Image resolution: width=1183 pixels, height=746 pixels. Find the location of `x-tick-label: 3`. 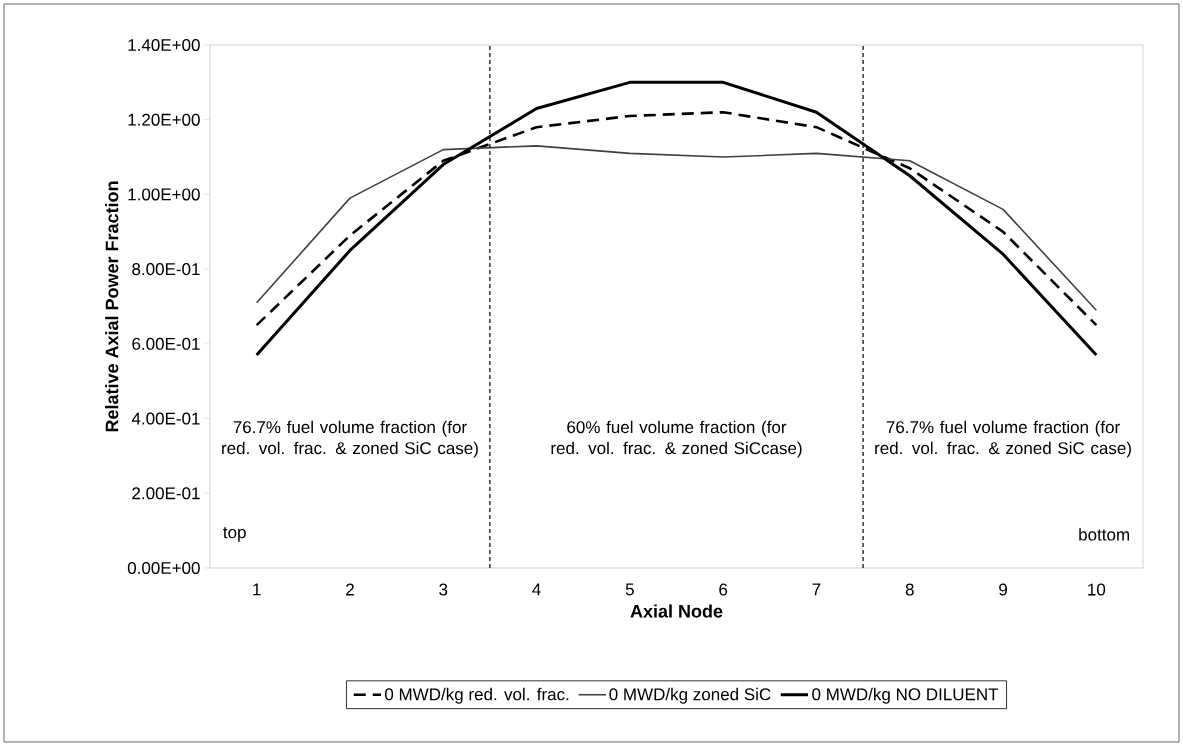

x-tick-label: 3 is located at coordinates (443, 589).